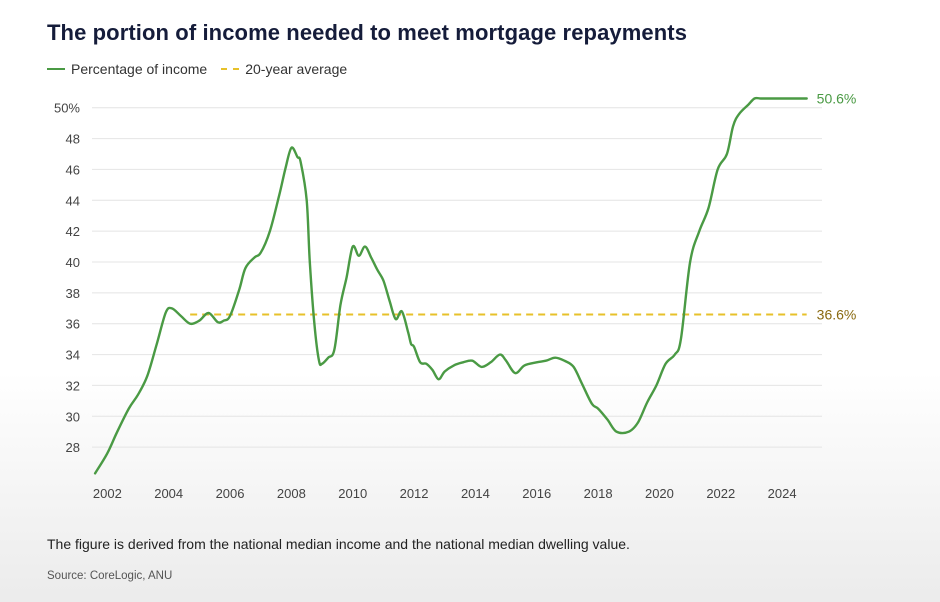 This screenshot has width=940, height=602. I want to click on chart-source: Source: CoreLogic, ANU, so click(110, 576).